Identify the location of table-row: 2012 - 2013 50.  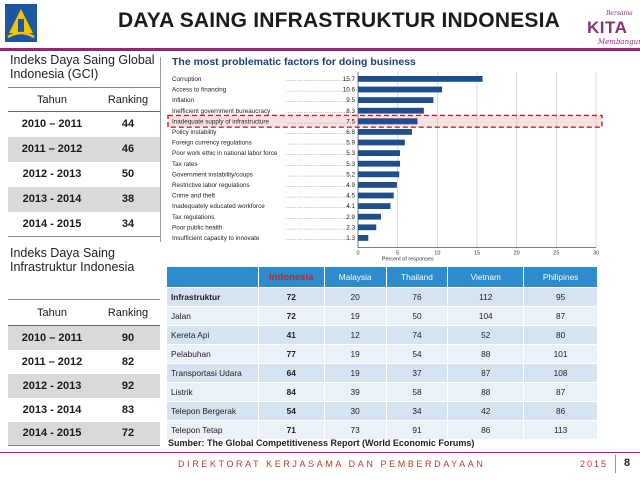
(84, 174).